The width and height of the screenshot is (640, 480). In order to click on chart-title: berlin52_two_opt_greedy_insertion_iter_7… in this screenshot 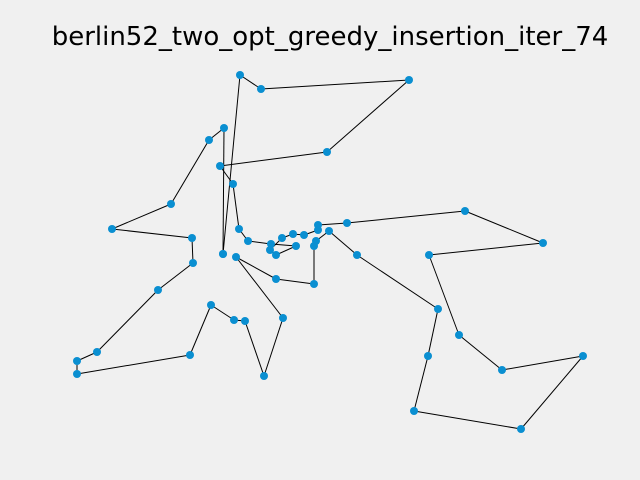, I will do `click(330, 37)`.